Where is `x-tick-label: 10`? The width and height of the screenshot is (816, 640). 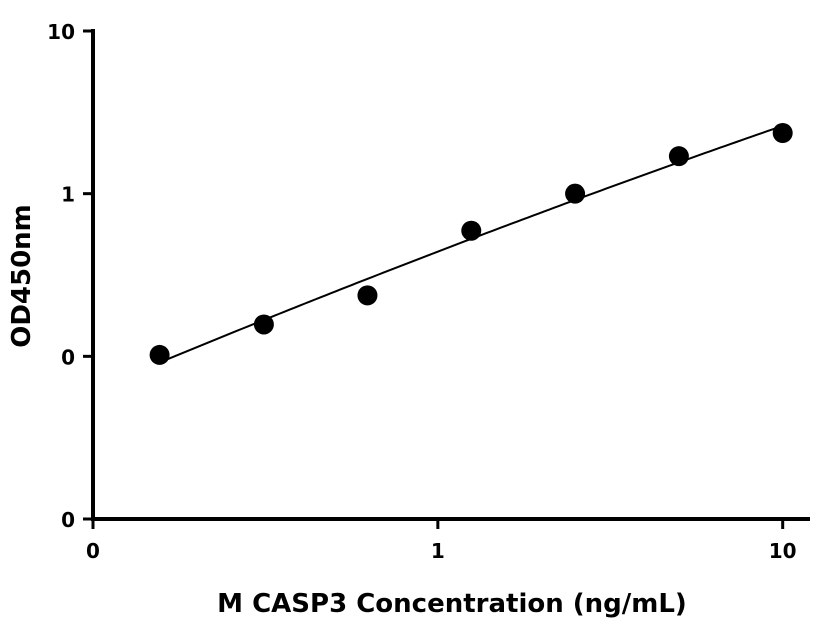
x-tick-label: 10 is located at coordinates (783, 551).